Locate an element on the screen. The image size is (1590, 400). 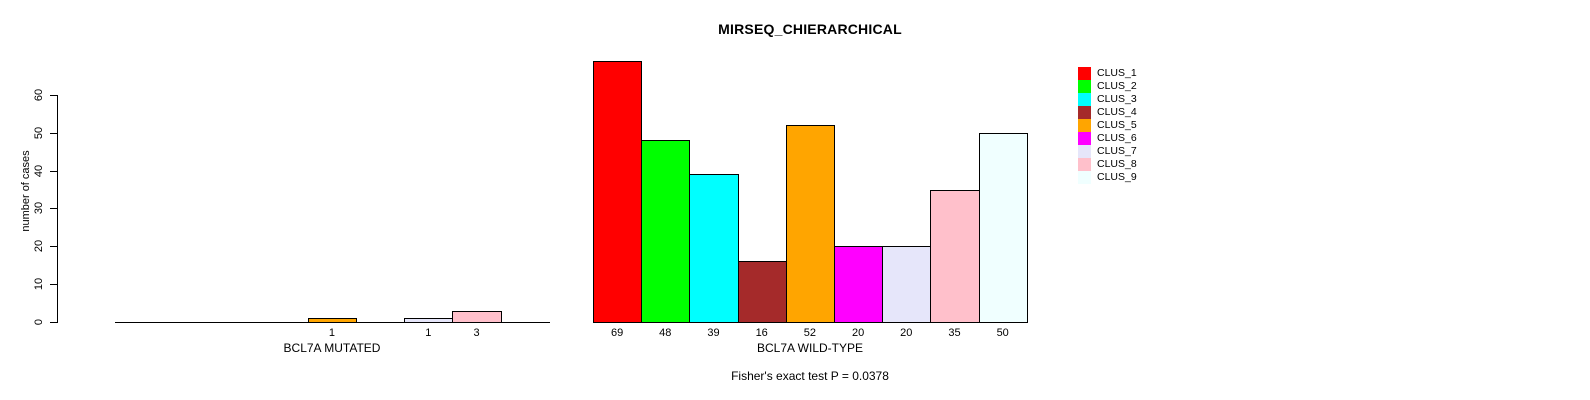
y-axis-tick-label: 50 is located at coordinates (39, 133).